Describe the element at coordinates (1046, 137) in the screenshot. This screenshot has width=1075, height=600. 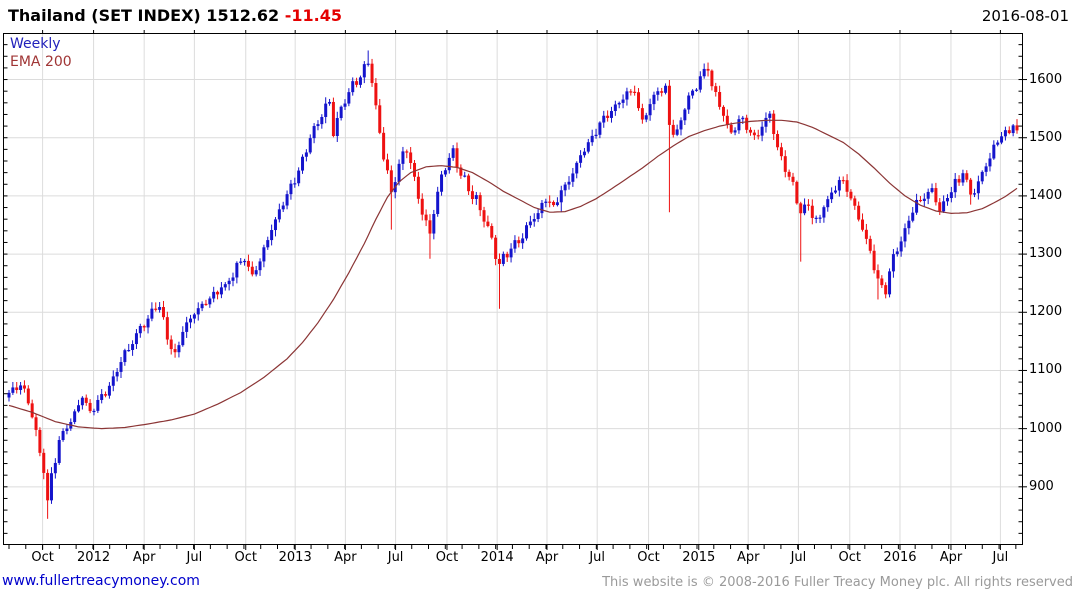
I see `y-tick-label: 1500` at that location.